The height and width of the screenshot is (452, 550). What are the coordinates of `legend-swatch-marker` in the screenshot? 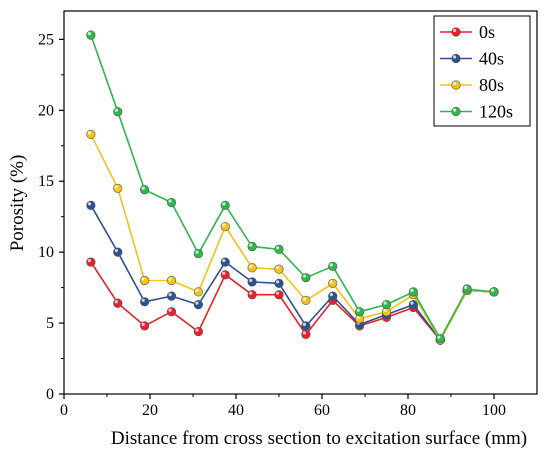 It's located at (456, 111).